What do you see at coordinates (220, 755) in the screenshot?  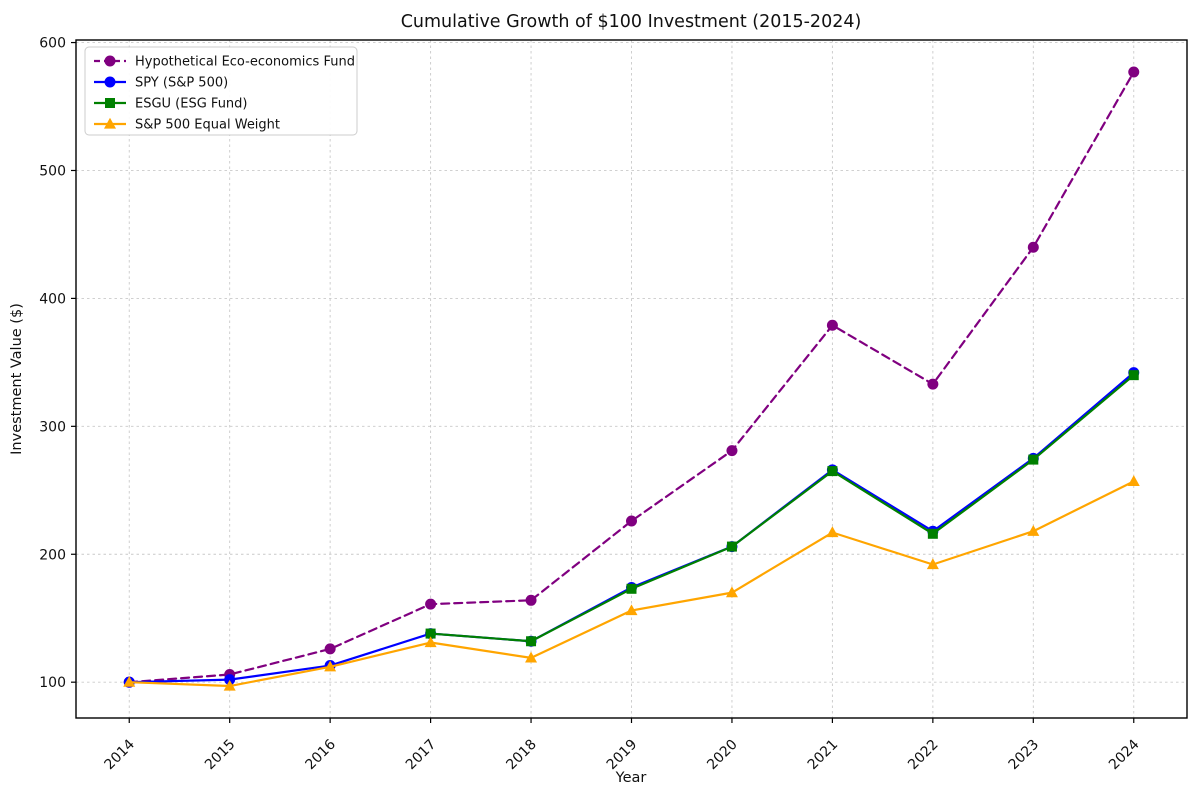 I see `x-tick-label: 2015` at bounding box center [220, 755].